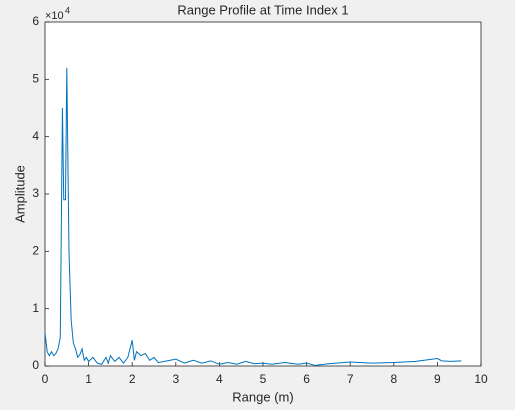  I want to click on x-tick-label: 0, so click(45, 379).